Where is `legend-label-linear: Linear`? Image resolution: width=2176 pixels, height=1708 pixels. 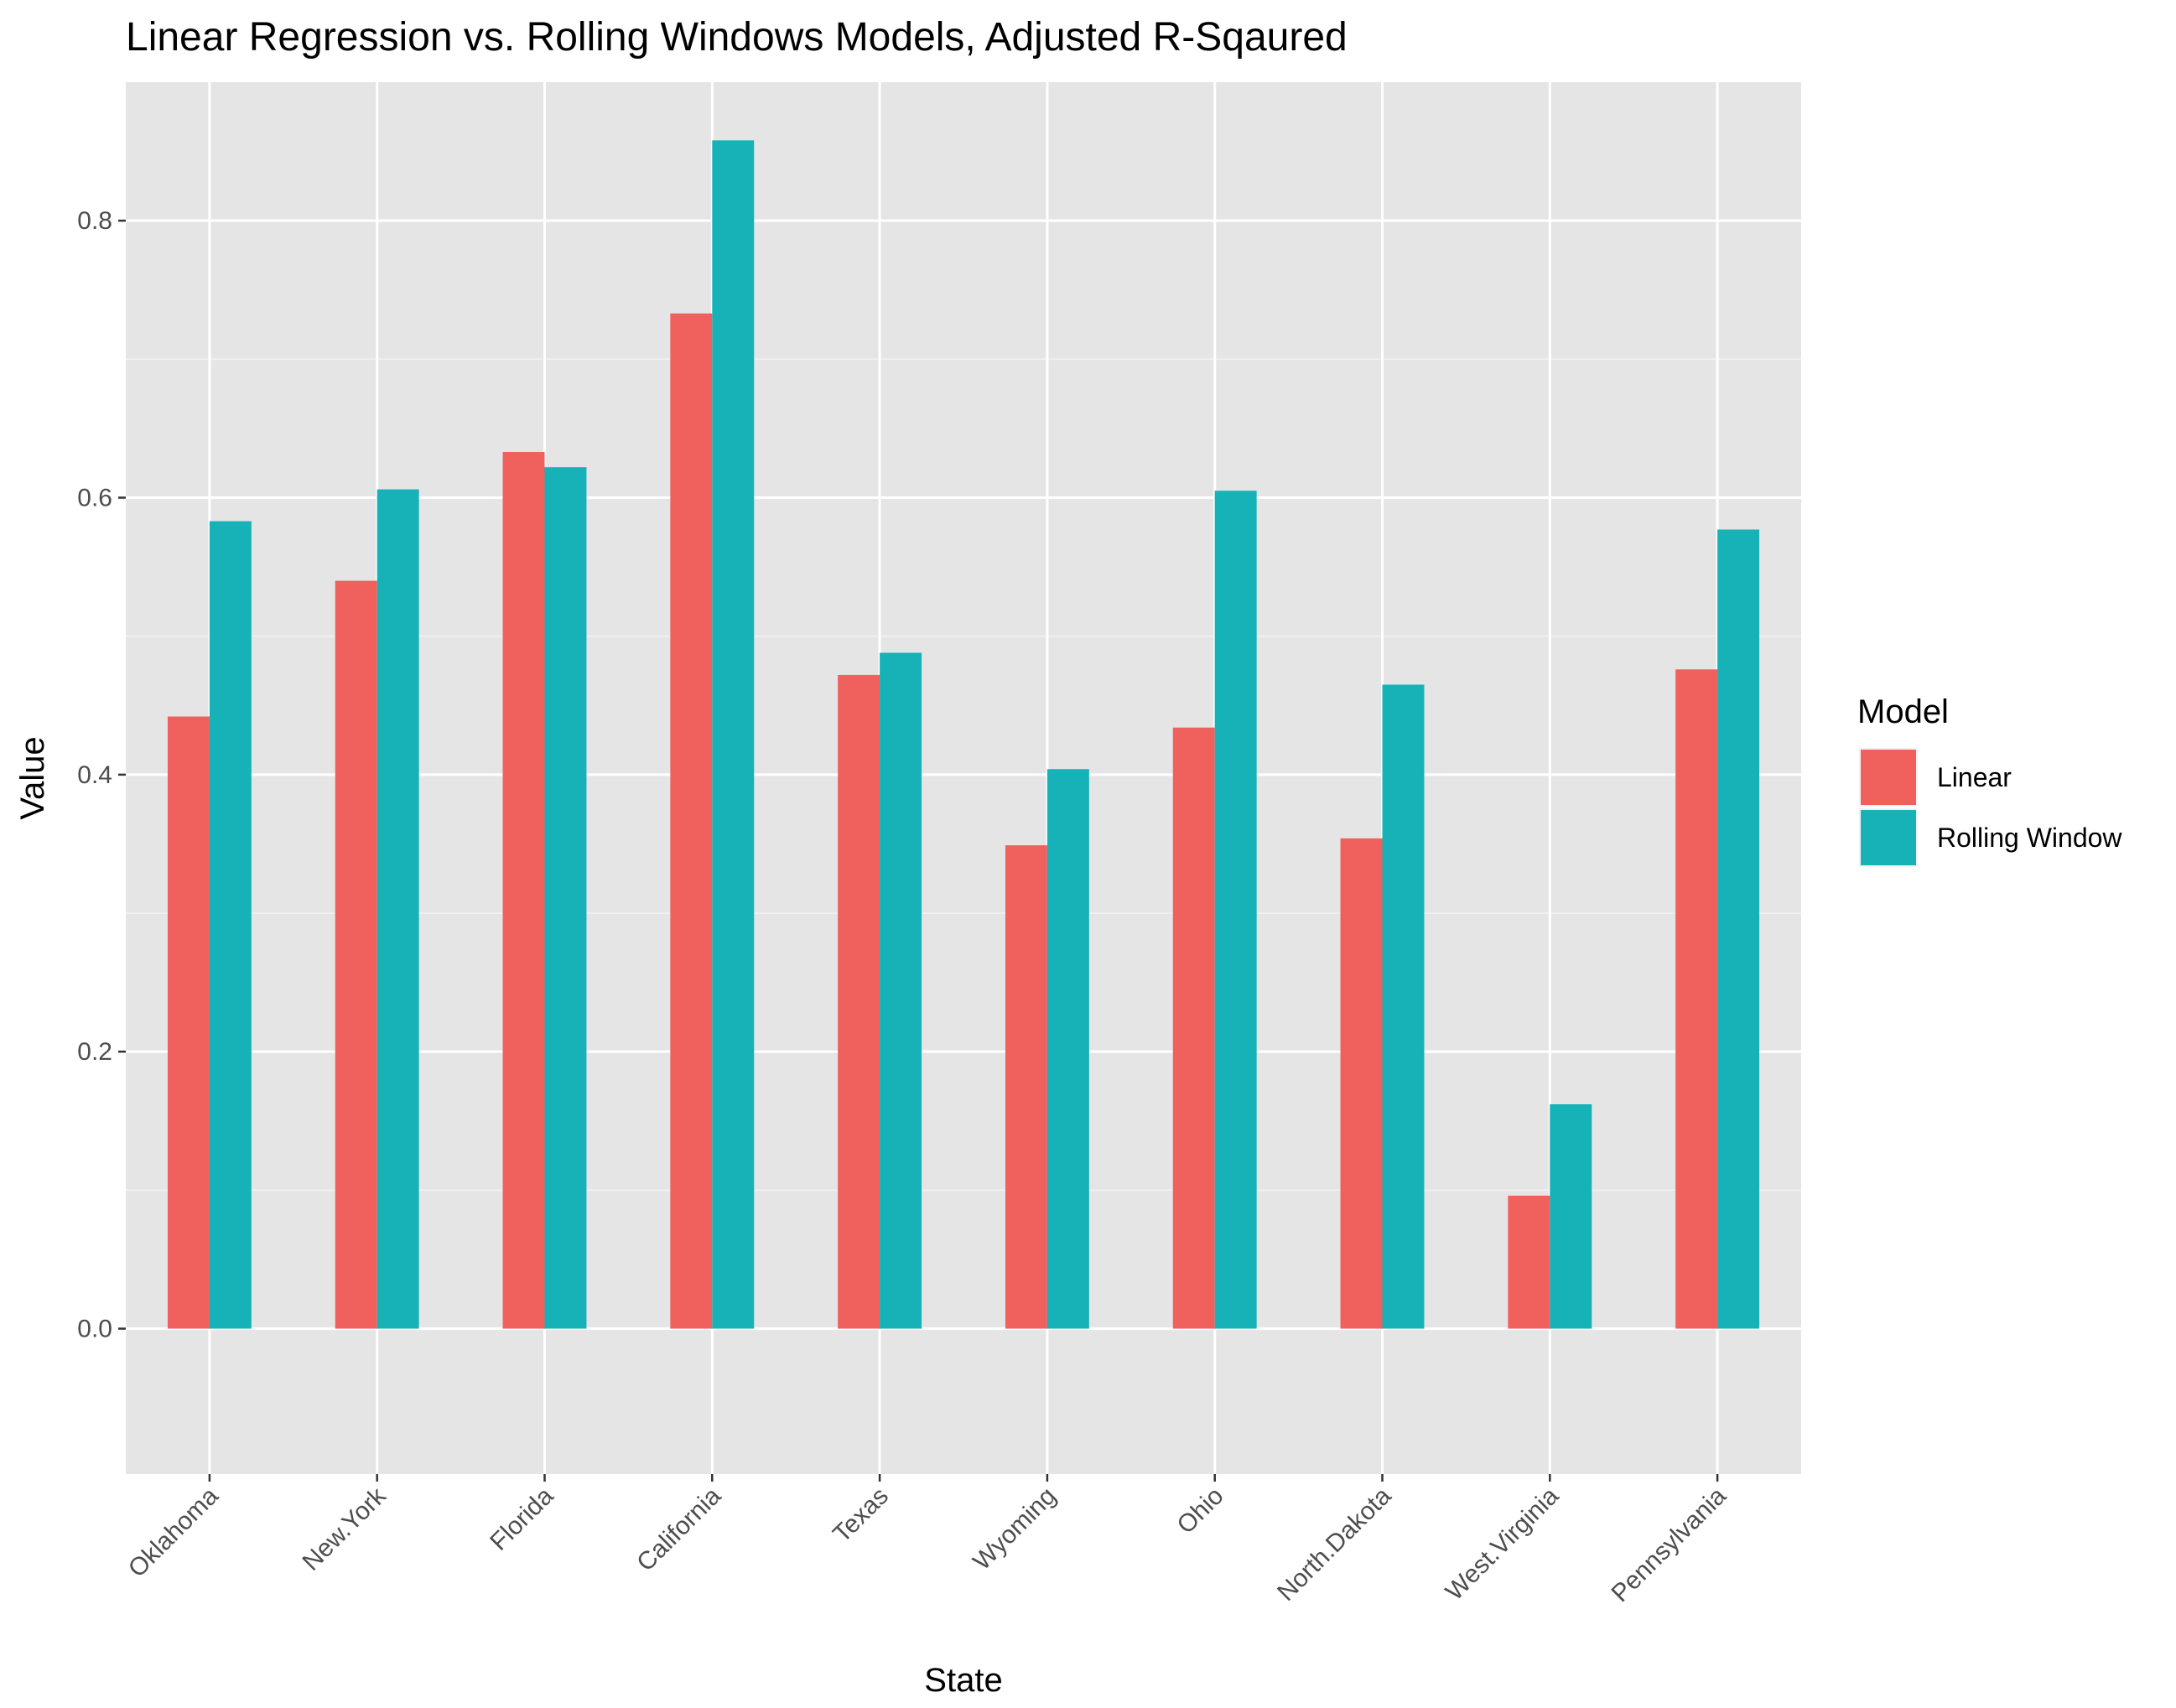
legend-label-linear: Linear is located at coordinates (1974, 777).